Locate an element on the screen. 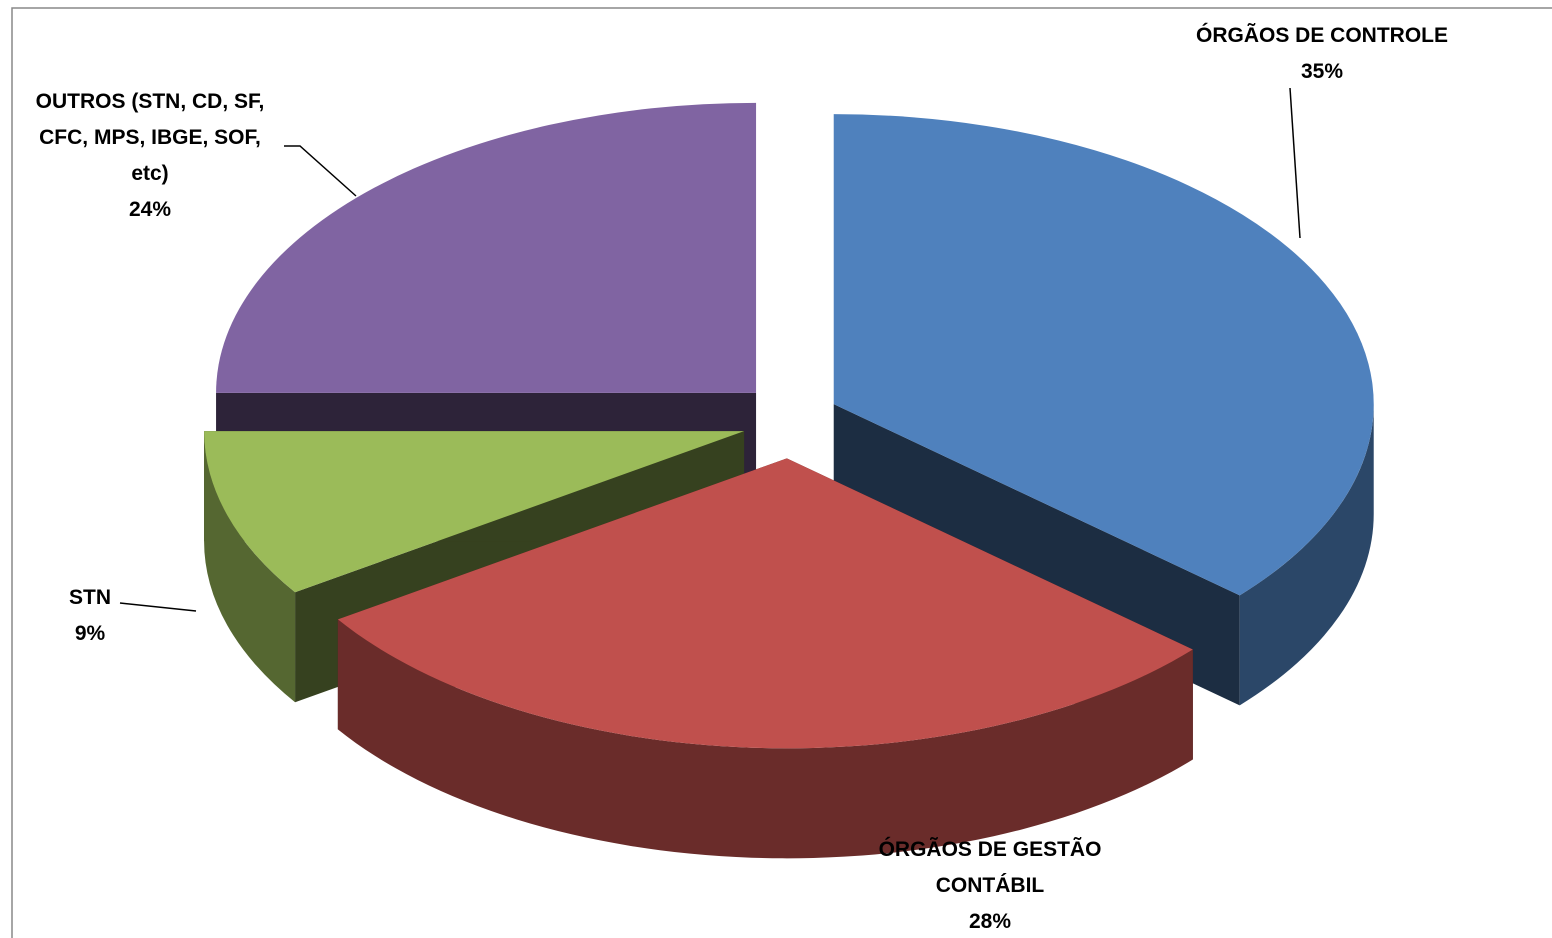  category-label: ÓRGÃOS DE GESTÃO CONTÁBIL is located at coordinates (990, 867).